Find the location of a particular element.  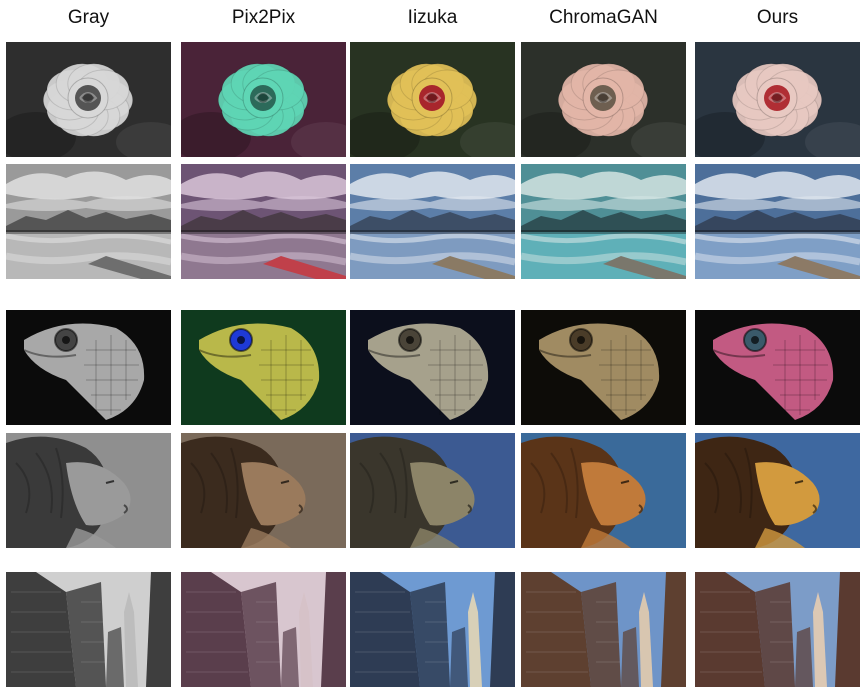

image-lizard-pix2pix is located at coordinates (263, 367).